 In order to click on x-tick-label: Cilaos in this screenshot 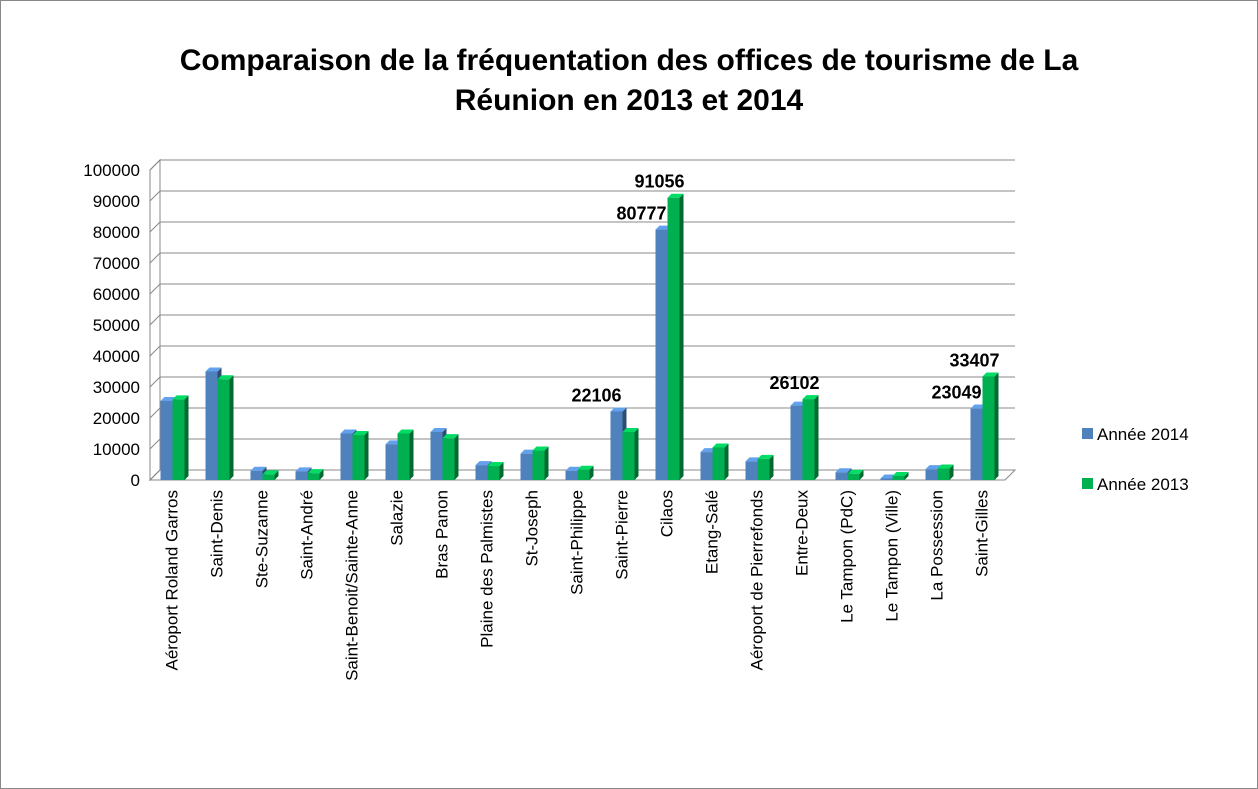, I will do `click(667, 513)`.